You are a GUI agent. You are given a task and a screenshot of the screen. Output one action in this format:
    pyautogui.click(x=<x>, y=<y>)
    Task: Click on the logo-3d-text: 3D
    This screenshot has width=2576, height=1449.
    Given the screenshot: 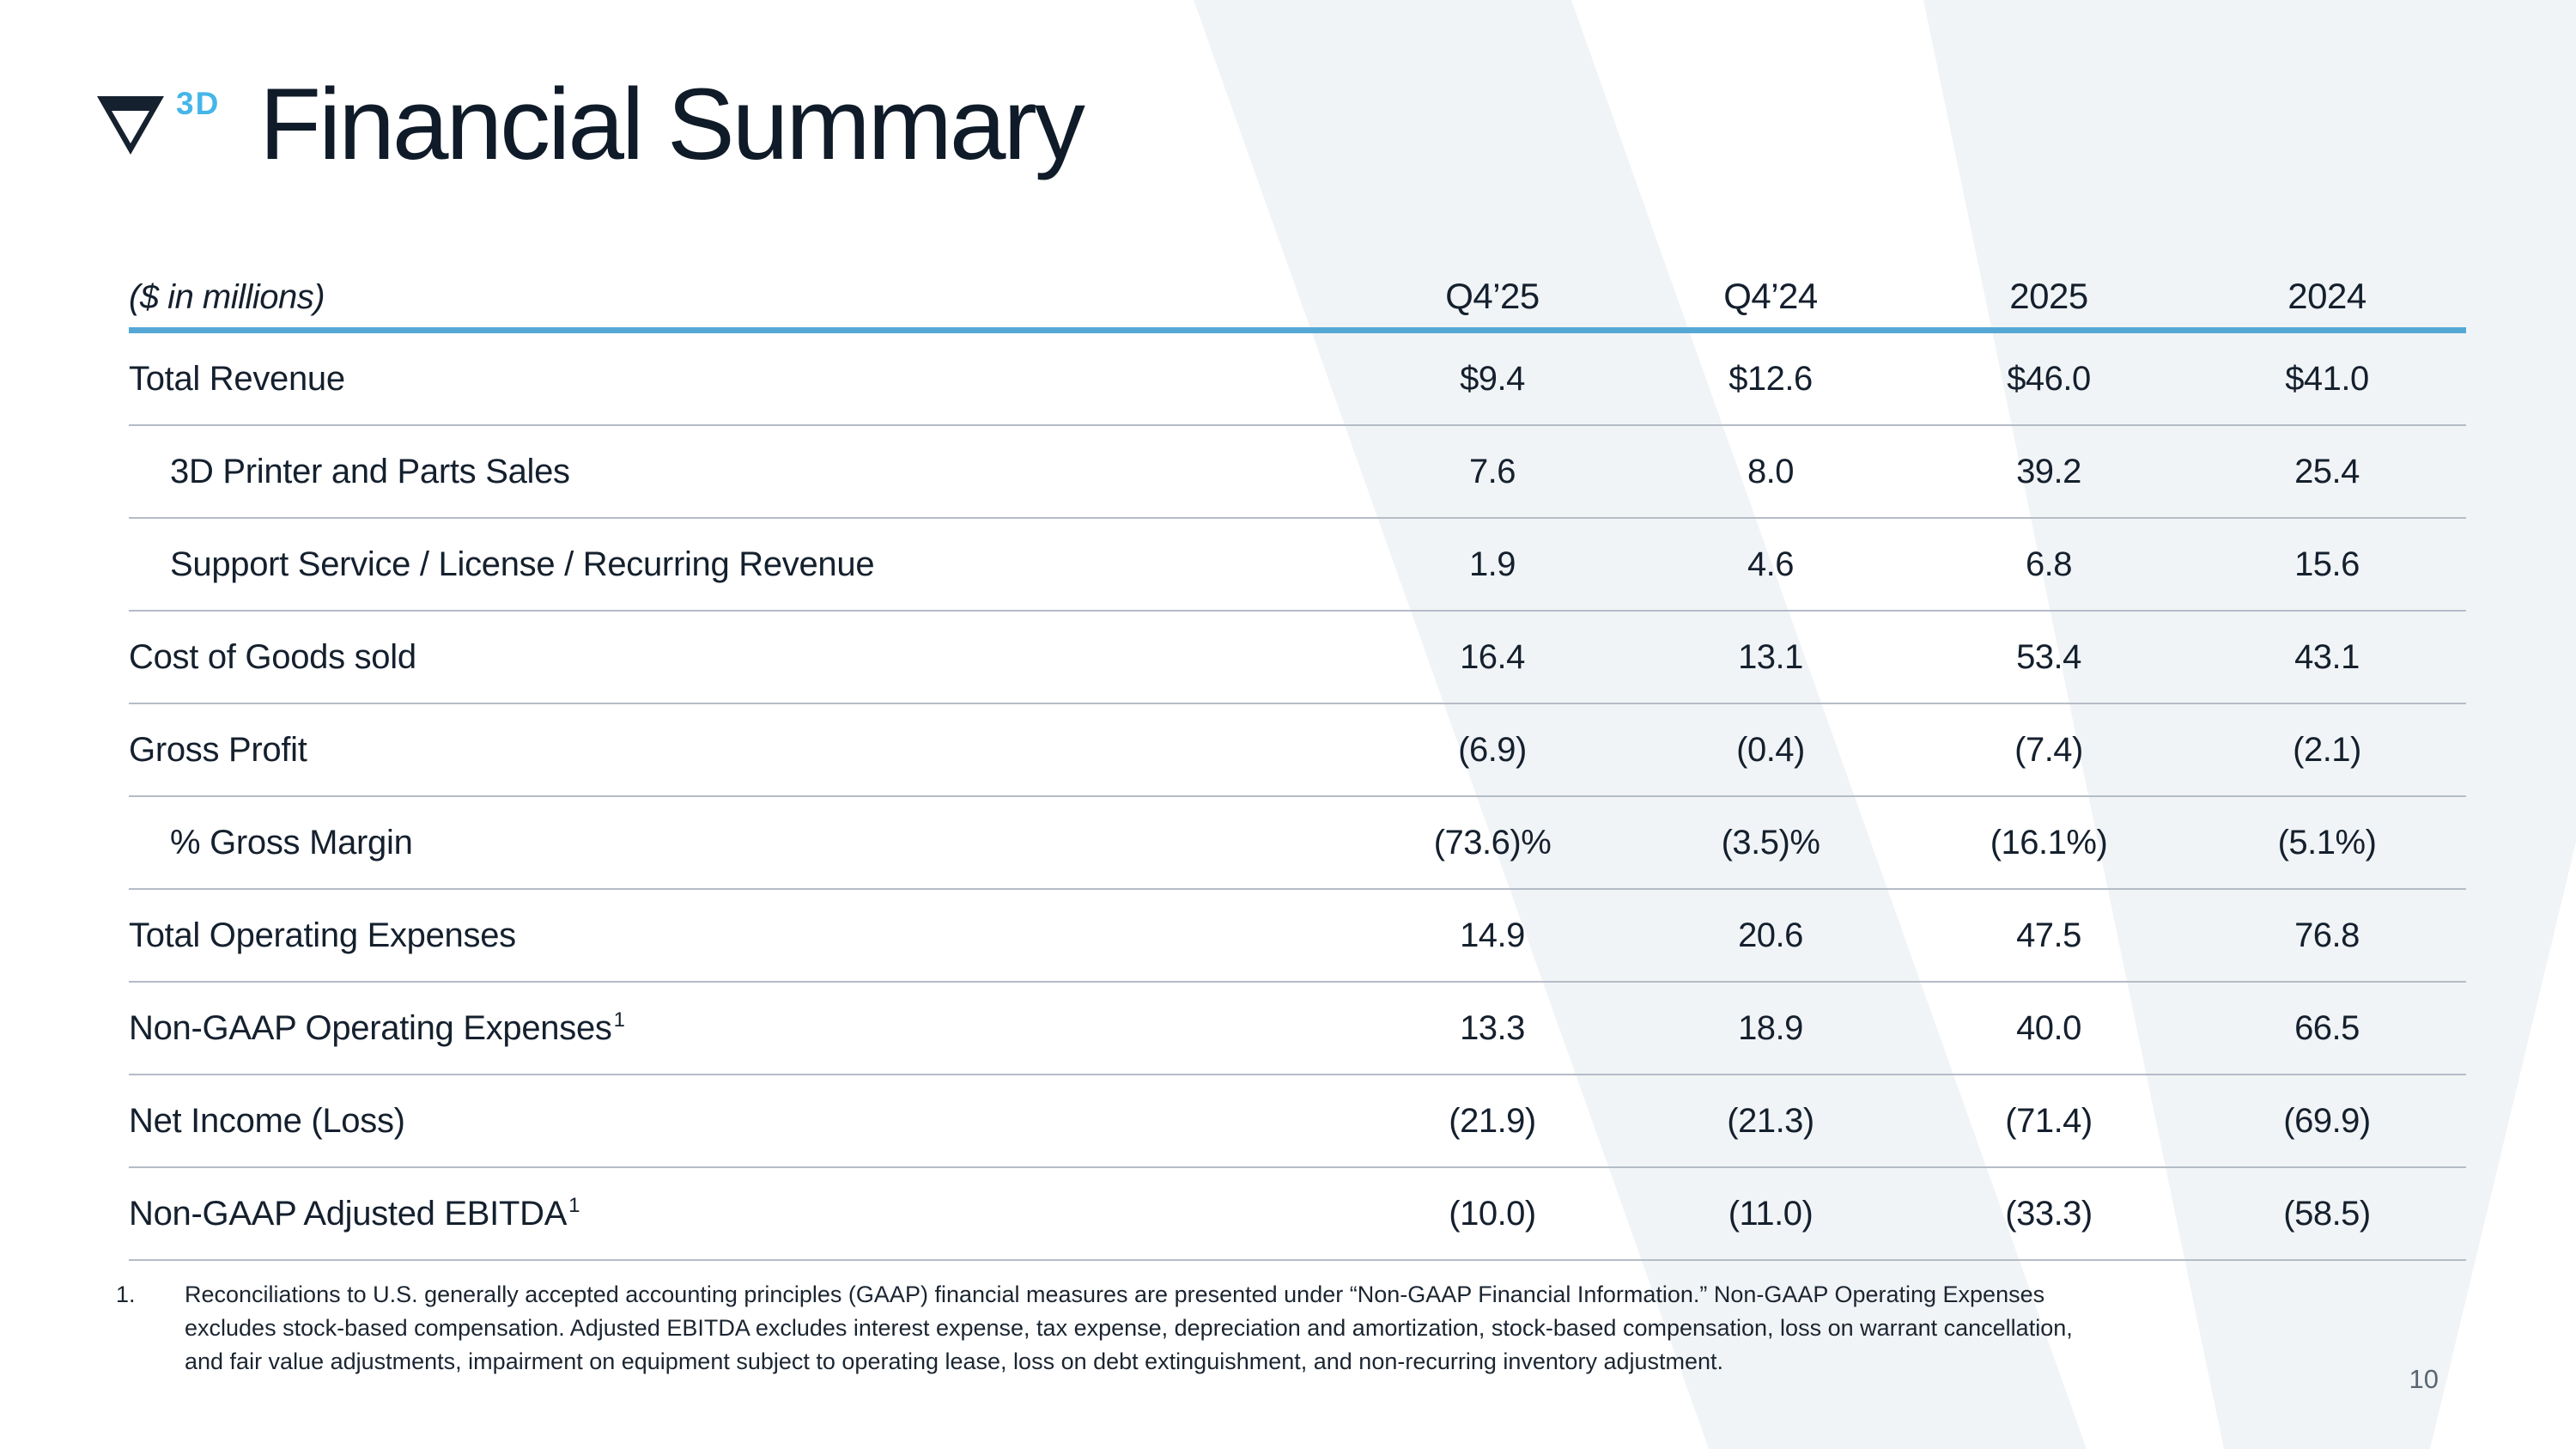 What is the action you would take?
    pyautogui.click(x=198, y=103)
    